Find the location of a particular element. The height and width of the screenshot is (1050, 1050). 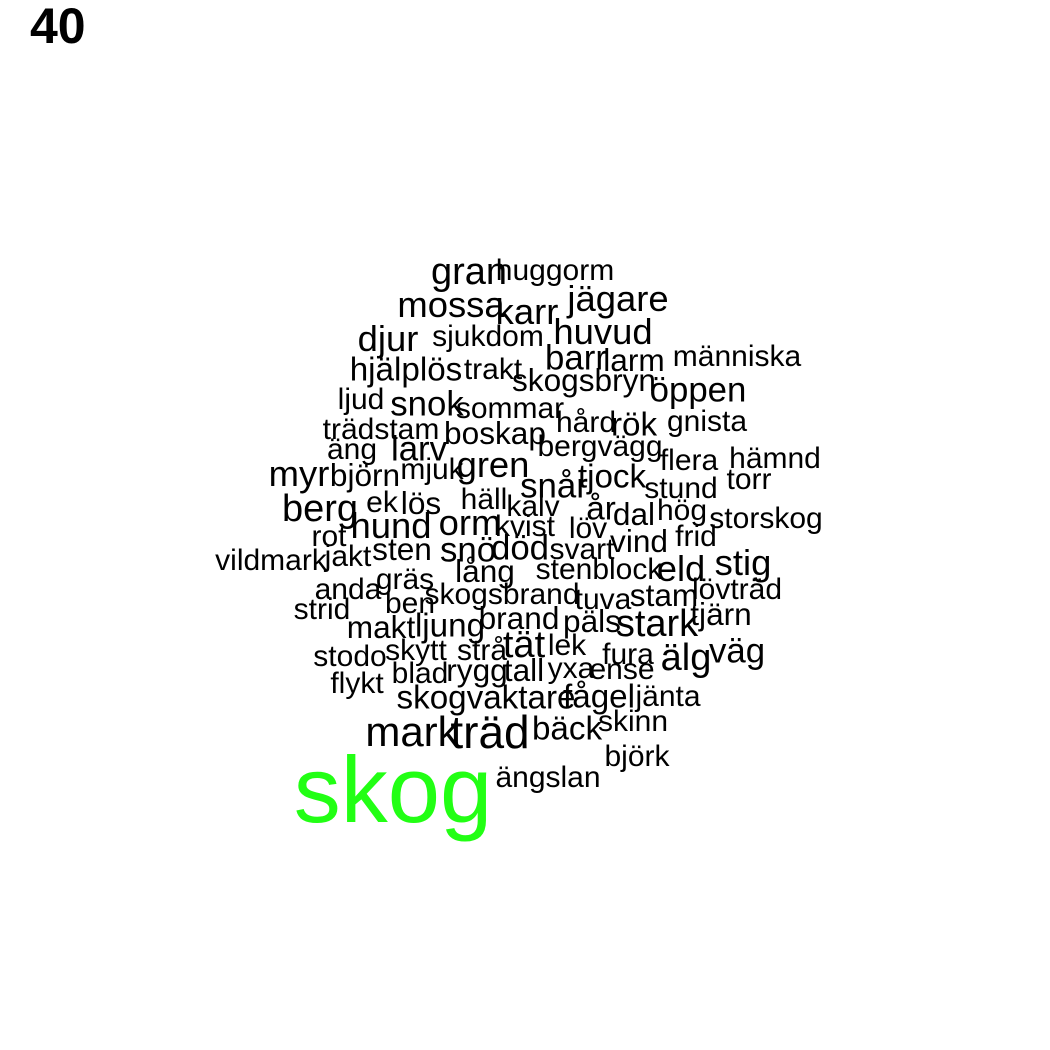

word-människa: människa is located at coordinates (737, 356).